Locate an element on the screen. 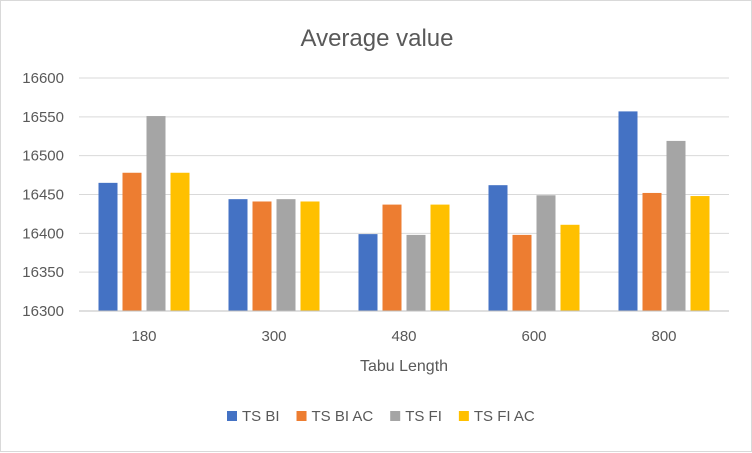 This screenshot has width=752, height=453. x-tick-label: 480 is located at coordinates (403, 336).